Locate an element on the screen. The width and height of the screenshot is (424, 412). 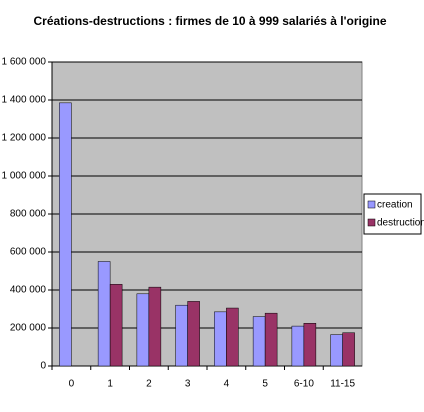
y-tick-label: 1 200 000 is located at coordinates (24, 138).